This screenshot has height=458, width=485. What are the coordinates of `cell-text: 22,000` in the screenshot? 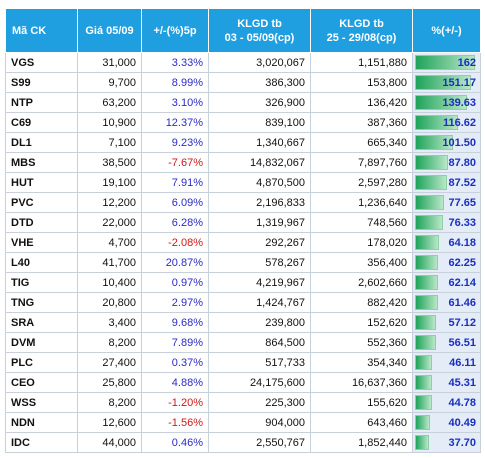 It's located at (119, 222).